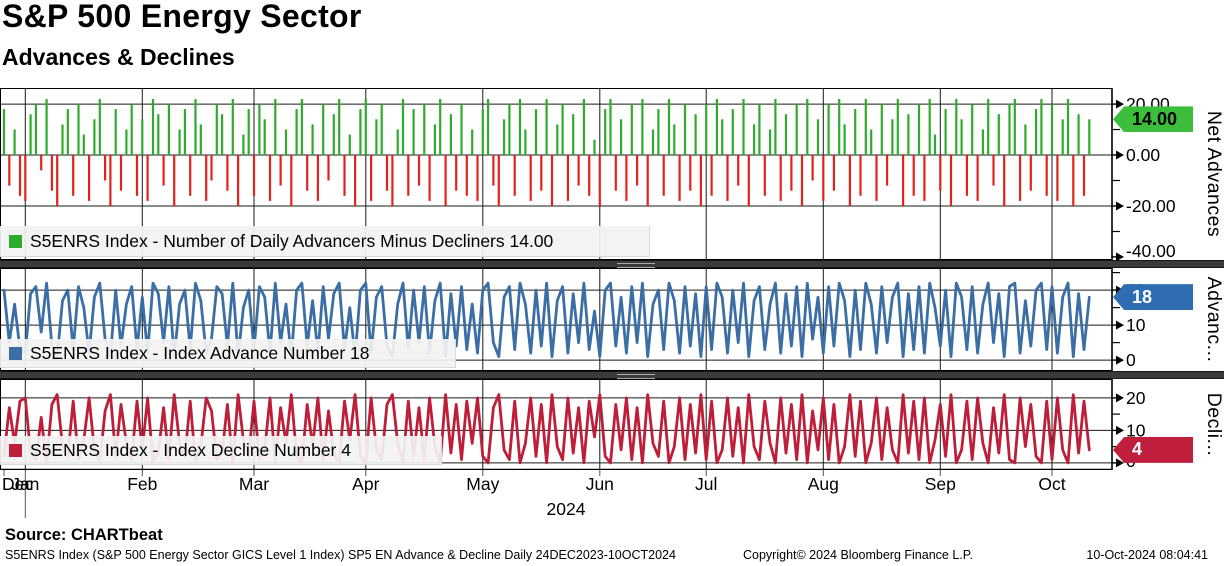 The width and height of the screenshot is (1224, 566). I want to click on y-tick-label: 0, so click(1131, 360).